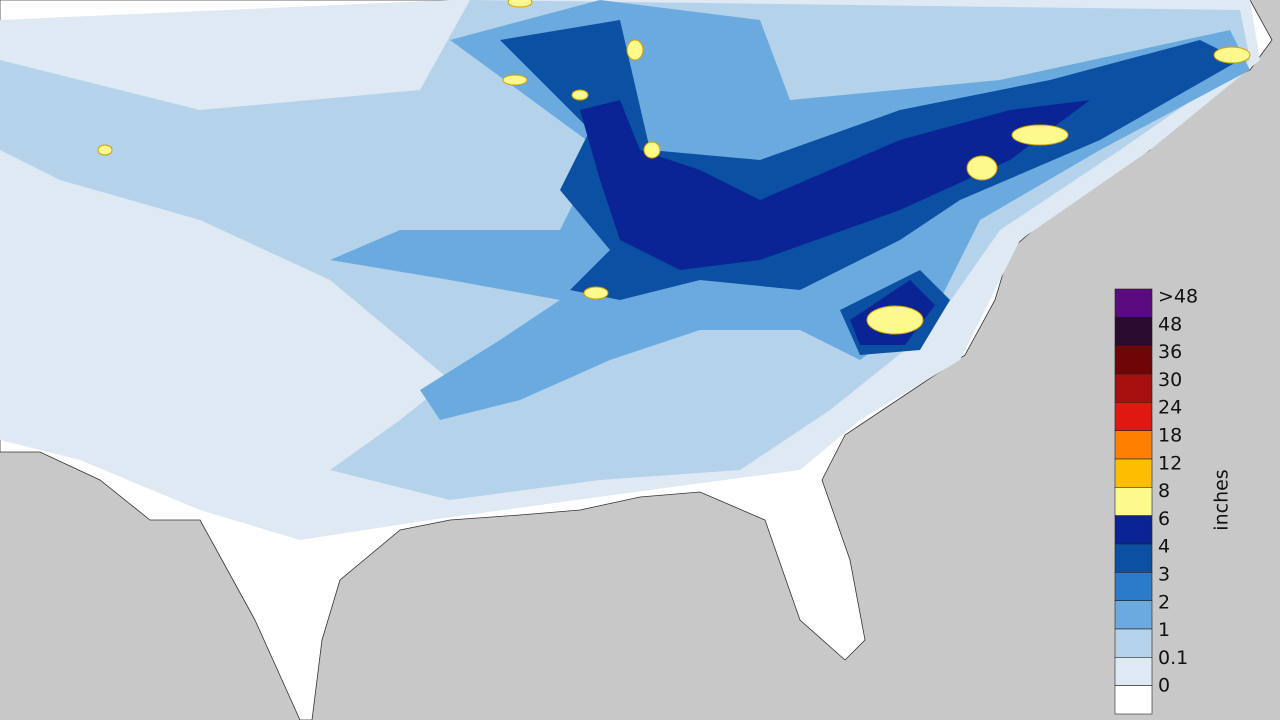 The image size is (1280, 720). Describe the element at coordinates (1170, 380) in the screenshot. I see `legend-label: 30` at that location.